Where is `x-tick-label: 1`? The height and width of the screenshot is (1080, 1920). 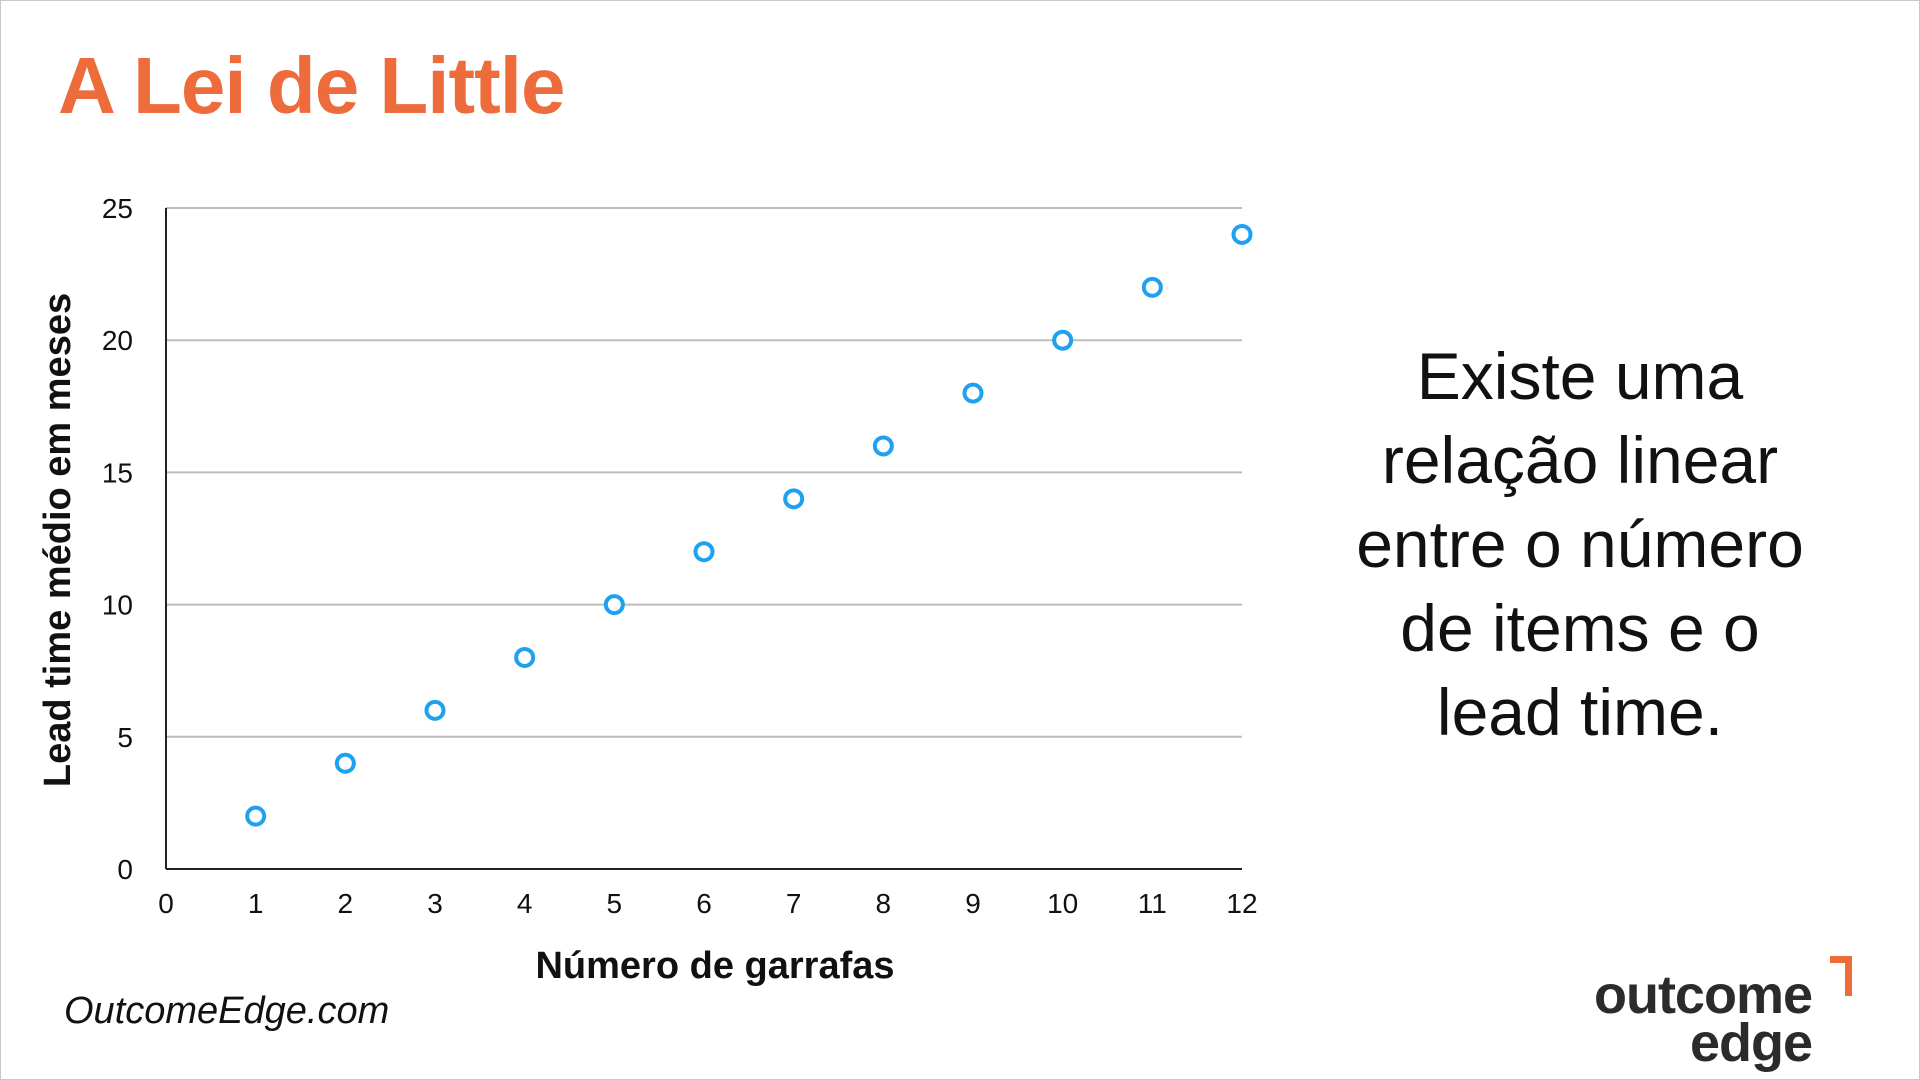
x-tick-label: 1 is located at coordinates (256, 903).